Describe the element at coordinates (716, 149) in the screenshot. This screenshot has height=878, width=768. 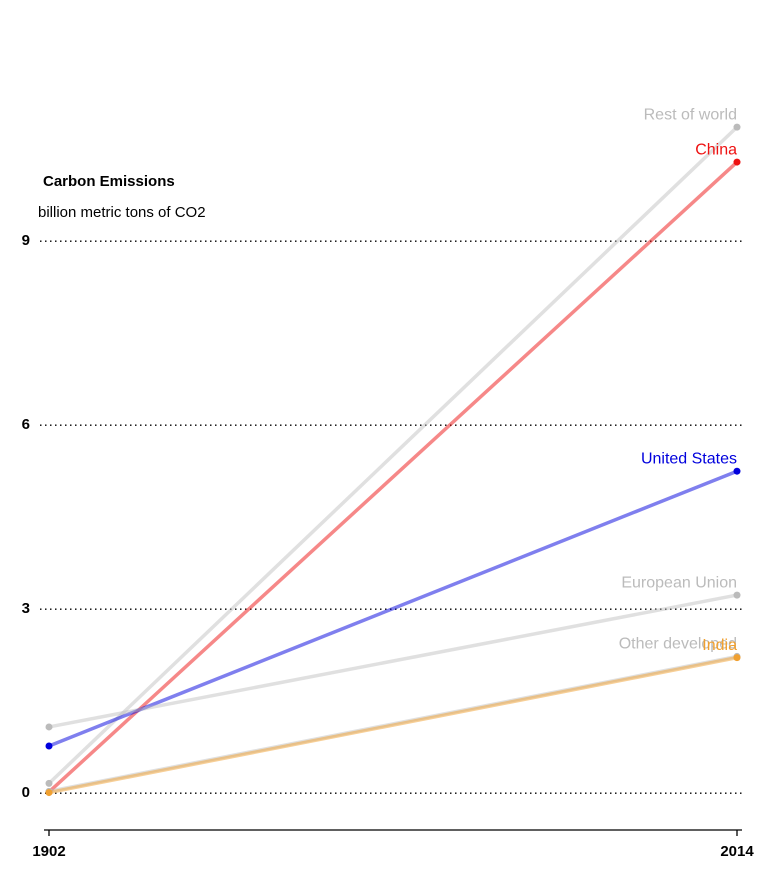
I see `series-label: China` at that location.